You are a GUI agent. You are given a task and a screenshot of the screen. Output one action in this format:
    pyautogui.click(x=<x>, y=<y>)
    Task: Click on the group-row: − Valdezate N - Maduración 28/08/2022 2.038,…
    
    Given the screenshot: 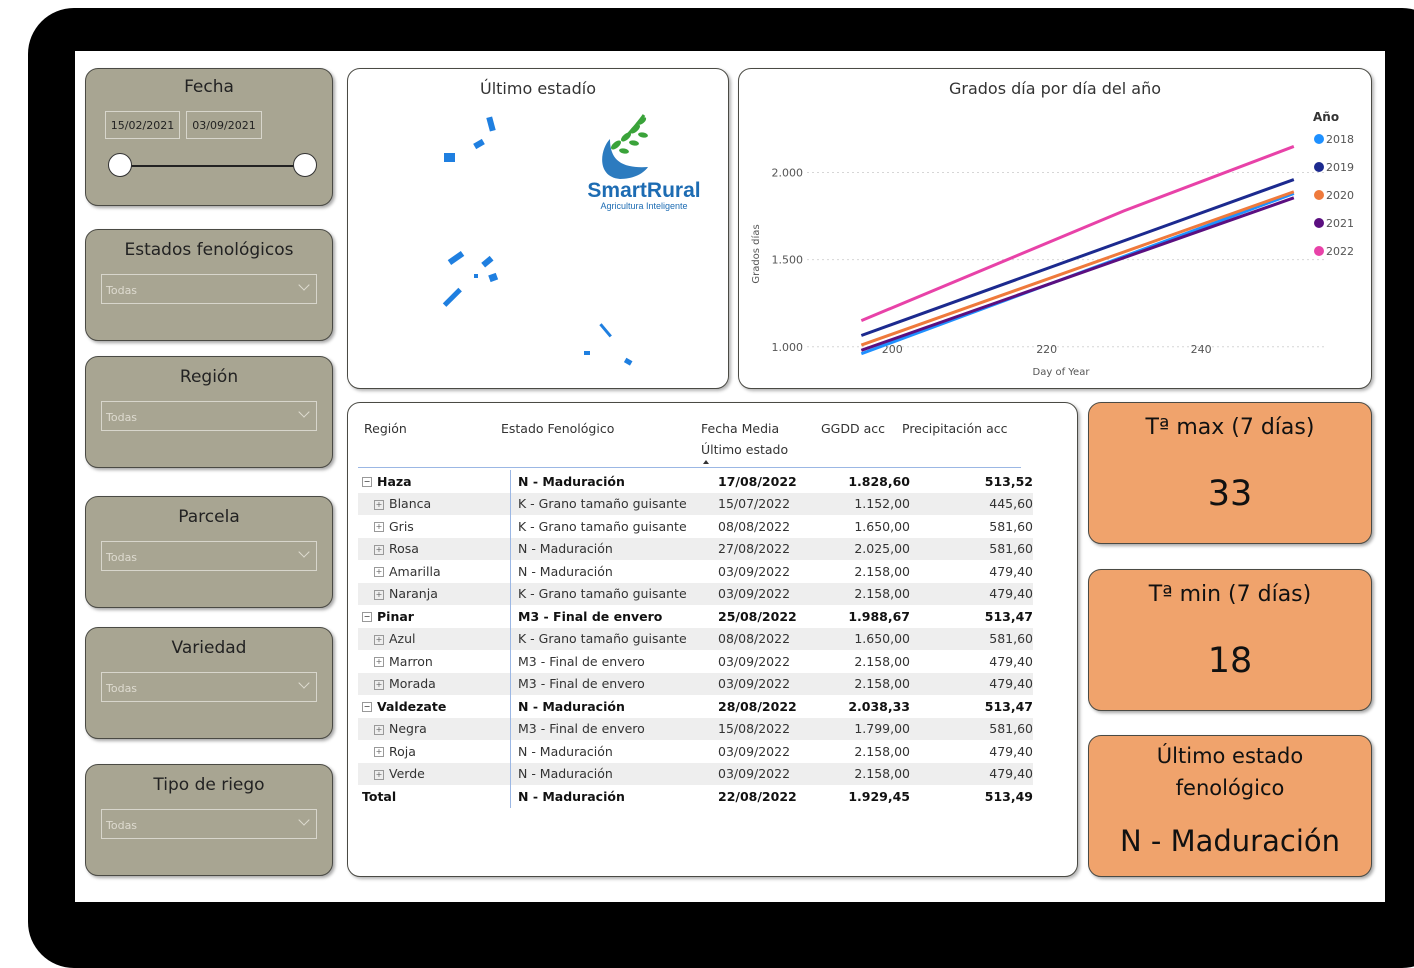 What is the action you would take?
    pyautogui.click(x=695, y=706)
    